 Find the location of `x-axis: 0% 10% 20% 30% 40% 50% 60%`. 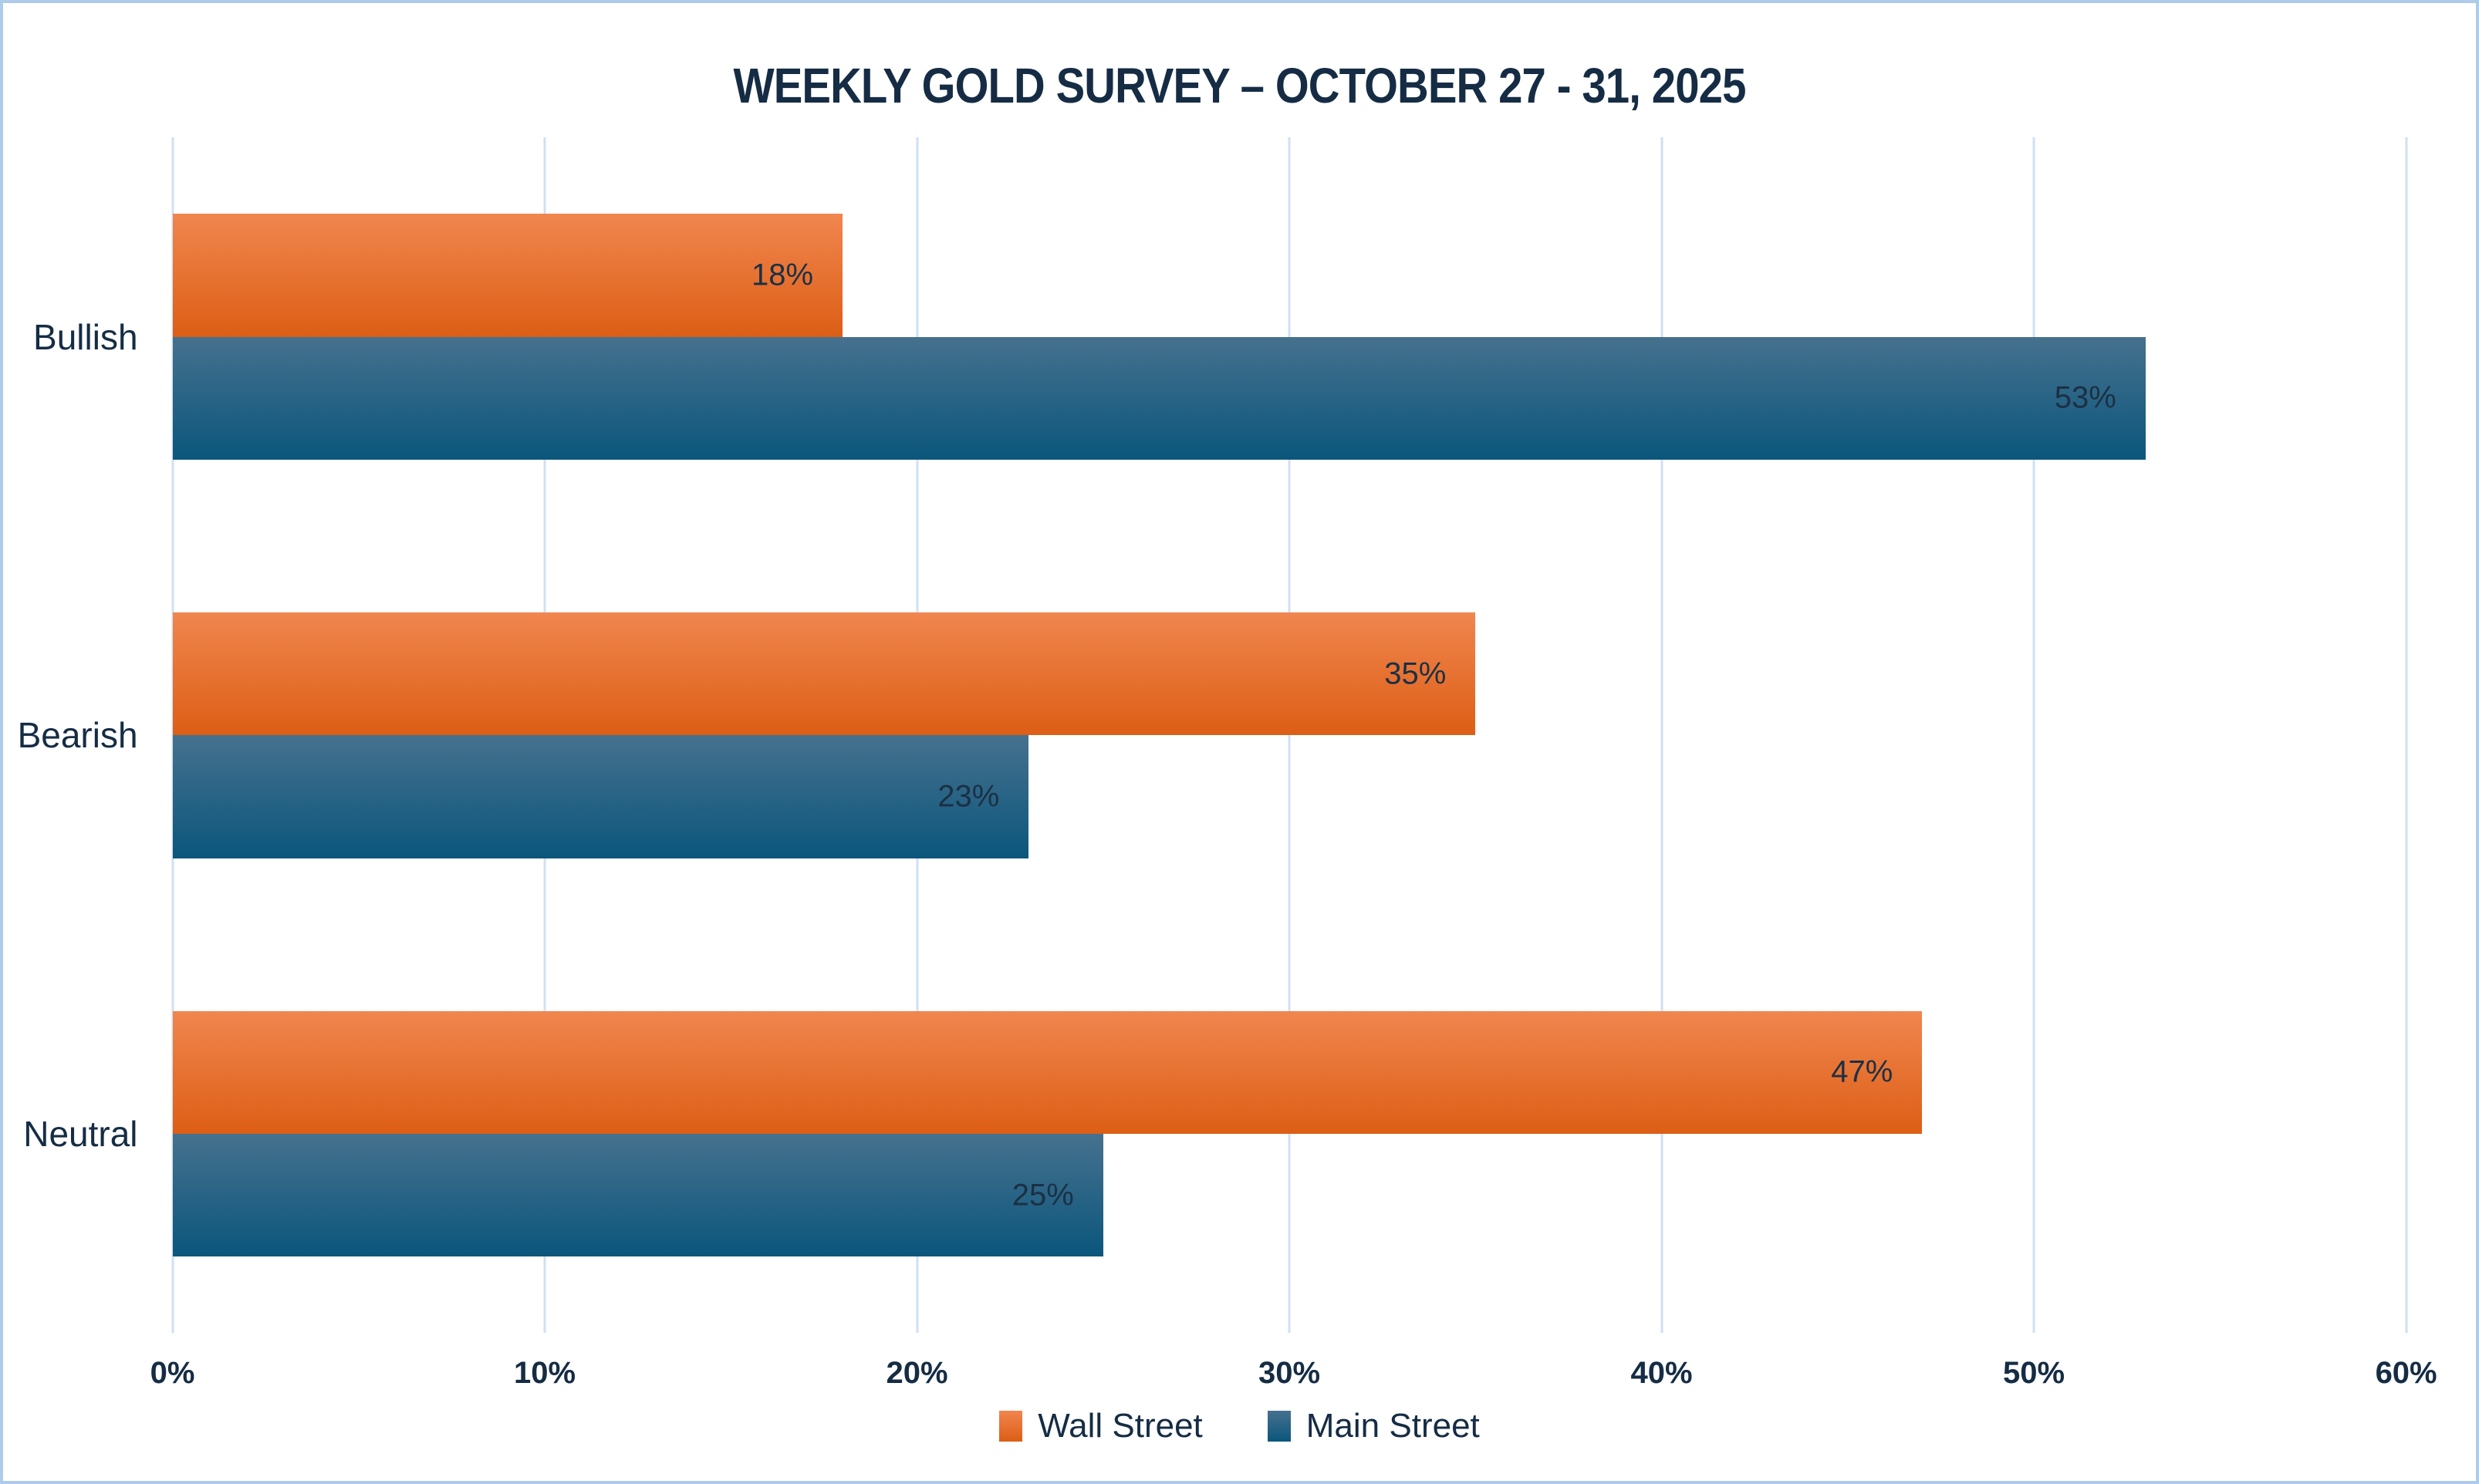

x-axis: 0% 10% 20% 30% 40% 50% 60% is located at coordinates (1293, 1366).